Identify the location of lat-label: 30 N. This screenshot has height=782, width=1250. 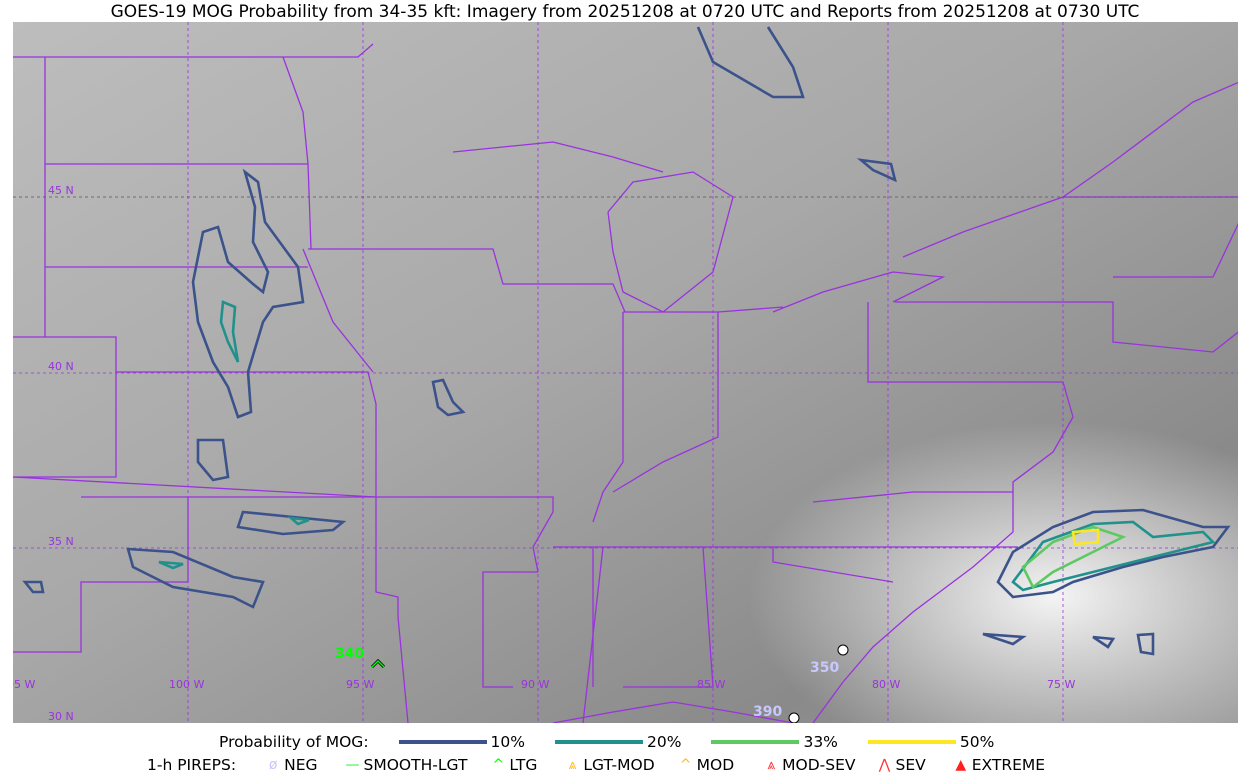
(61, 716).